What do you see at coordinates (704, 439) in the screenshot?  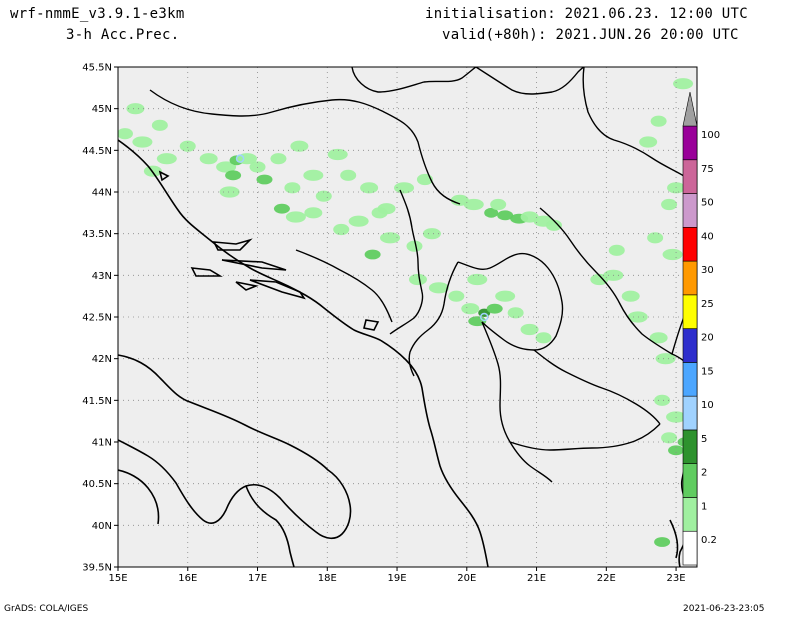 I see `legend-label: 5` at bounding box center [704, 439].